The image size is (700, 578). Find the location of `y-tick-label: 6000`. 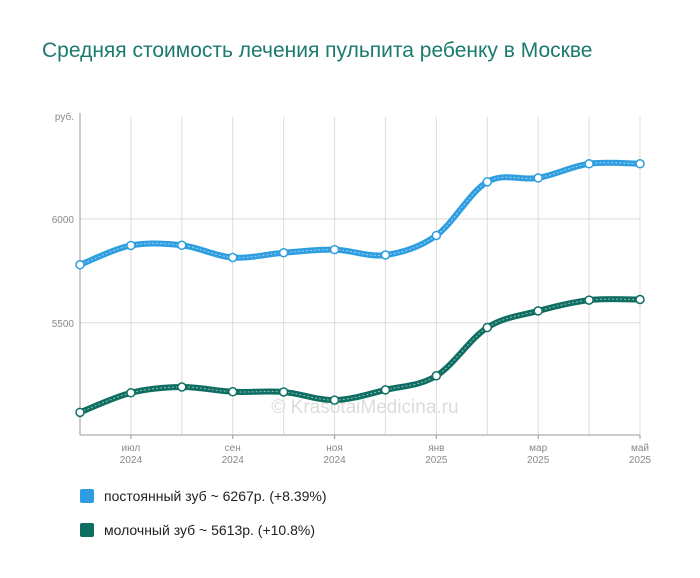

y-tick-label: 6000 is located at coordinates (63, 220).